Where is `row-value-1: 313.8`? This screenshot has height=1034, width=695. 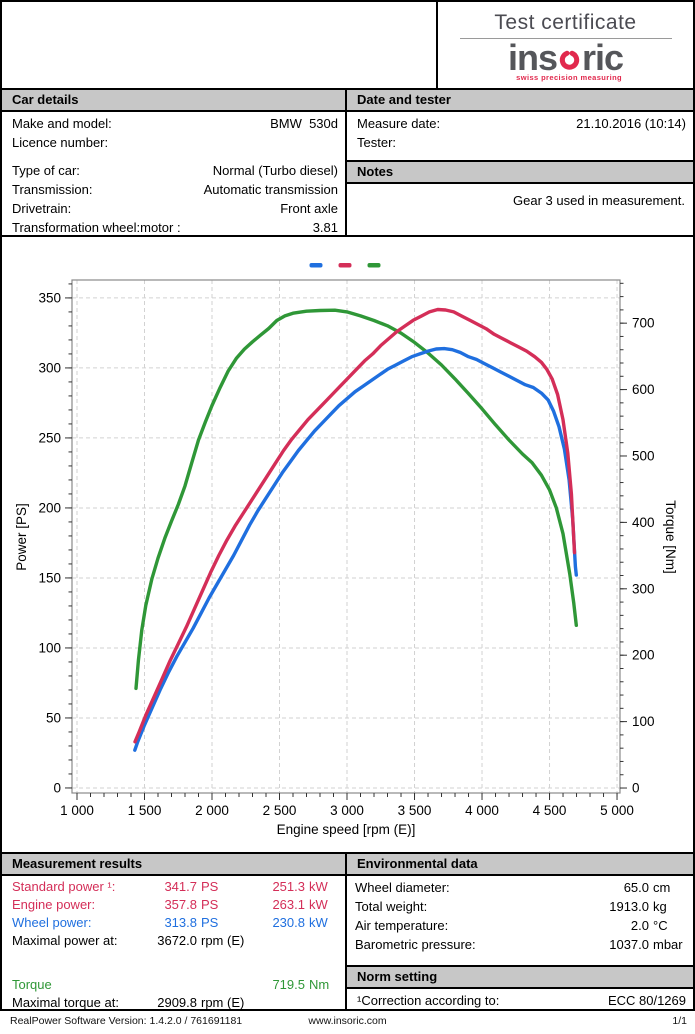
row-value-1: 313.8 is located at coordinates (180, 922).